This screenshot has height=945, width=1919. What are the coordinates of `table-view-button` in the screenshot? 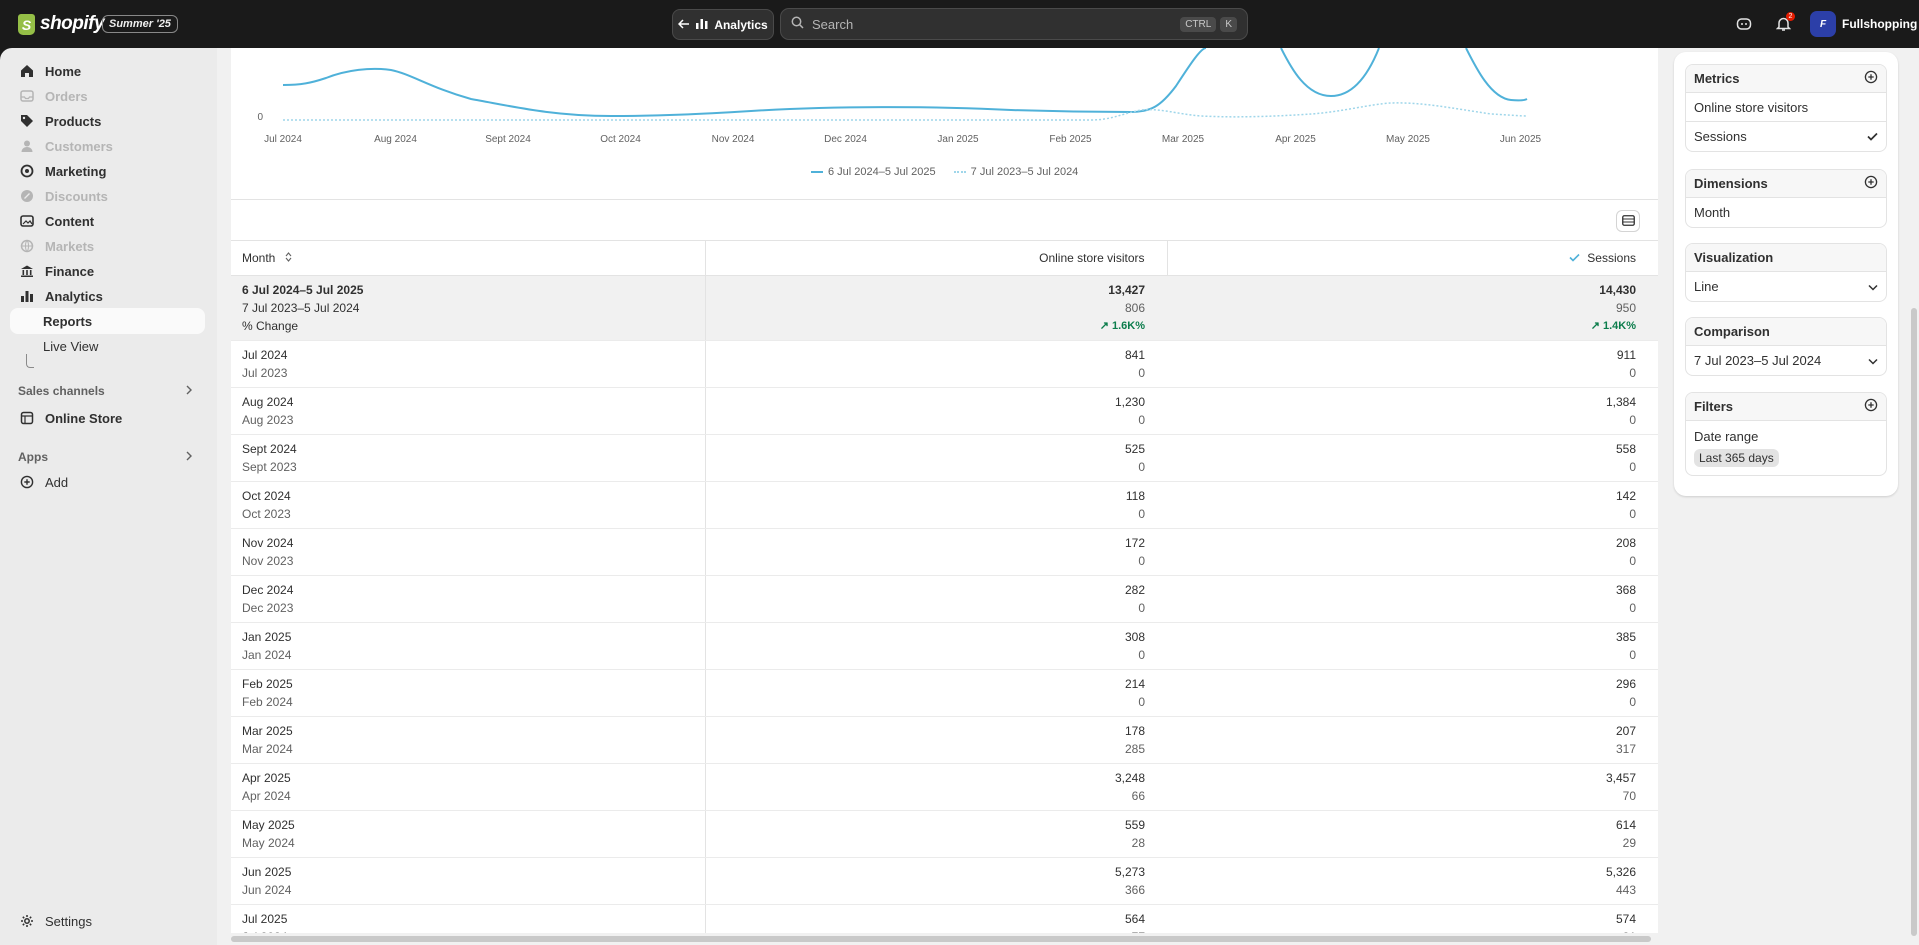 It's located at (1628, 221).